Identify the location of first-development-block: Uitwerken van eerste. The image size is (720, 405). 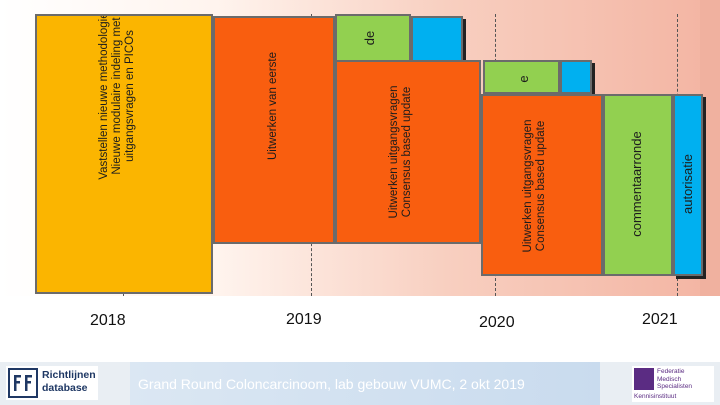
(274, 130).